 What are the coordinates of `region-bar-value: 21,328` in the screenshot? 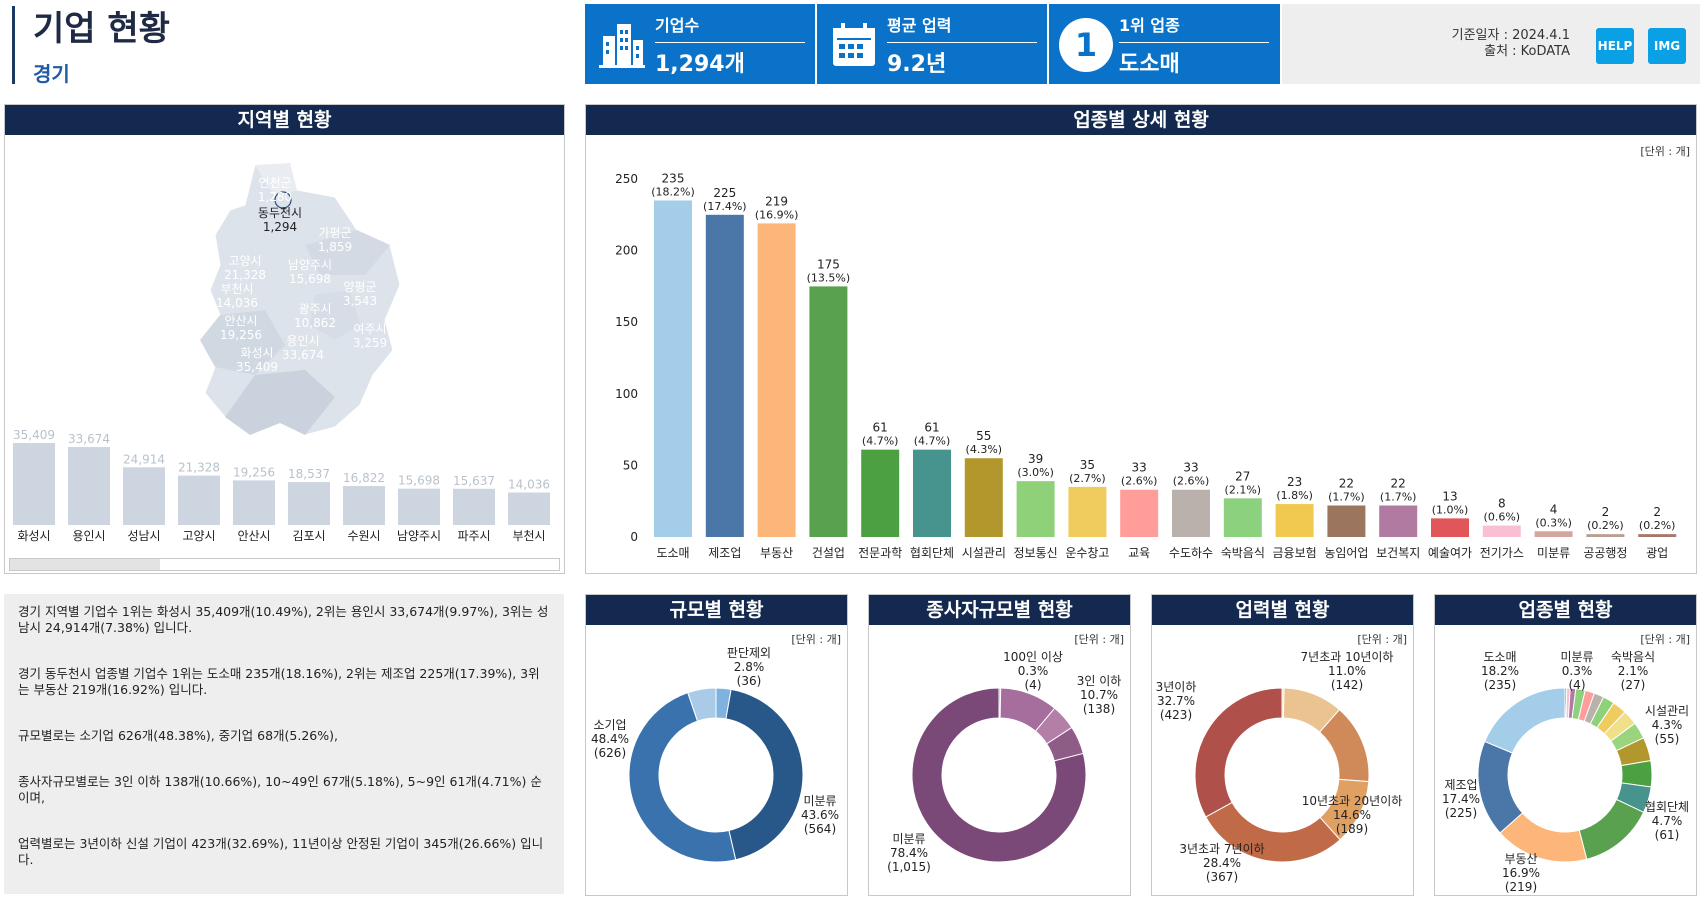 It's located at (199, 468).